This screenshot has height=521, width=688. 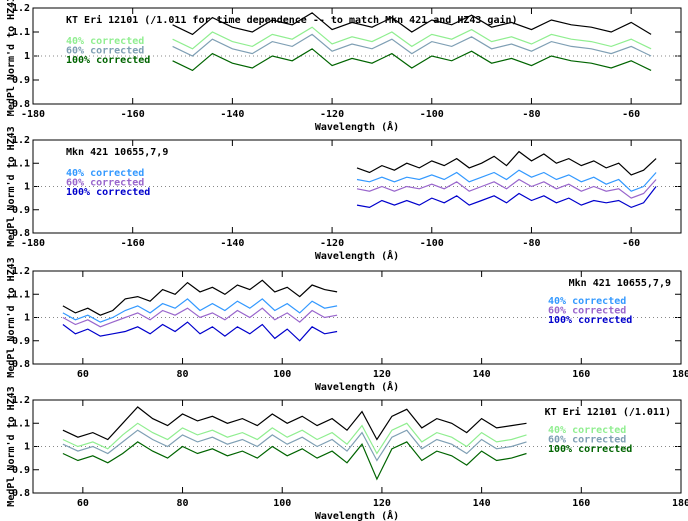 I want to click on panel-label: KT Eri 12101 (/1.011), so click(x=608, y=412).